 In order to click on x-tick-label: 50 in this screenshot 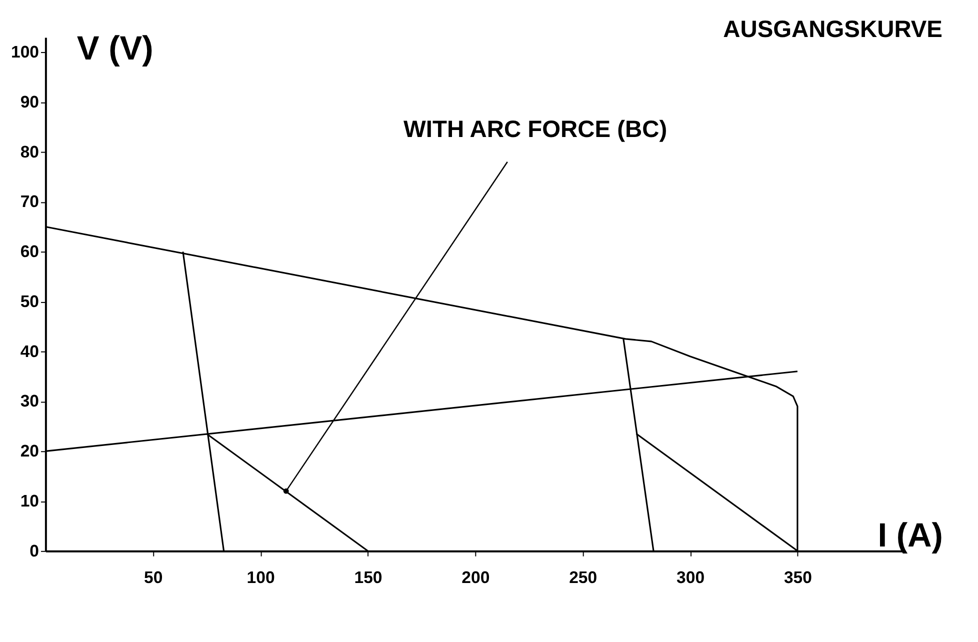, I will do `click(153, 578)`.